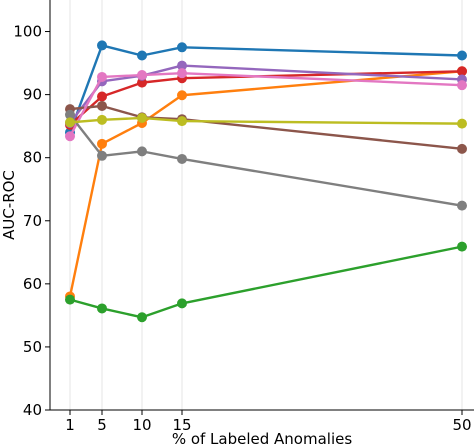 The image size is (474, 448). I want to click on y-tick-label: 100, so click(27, 32).